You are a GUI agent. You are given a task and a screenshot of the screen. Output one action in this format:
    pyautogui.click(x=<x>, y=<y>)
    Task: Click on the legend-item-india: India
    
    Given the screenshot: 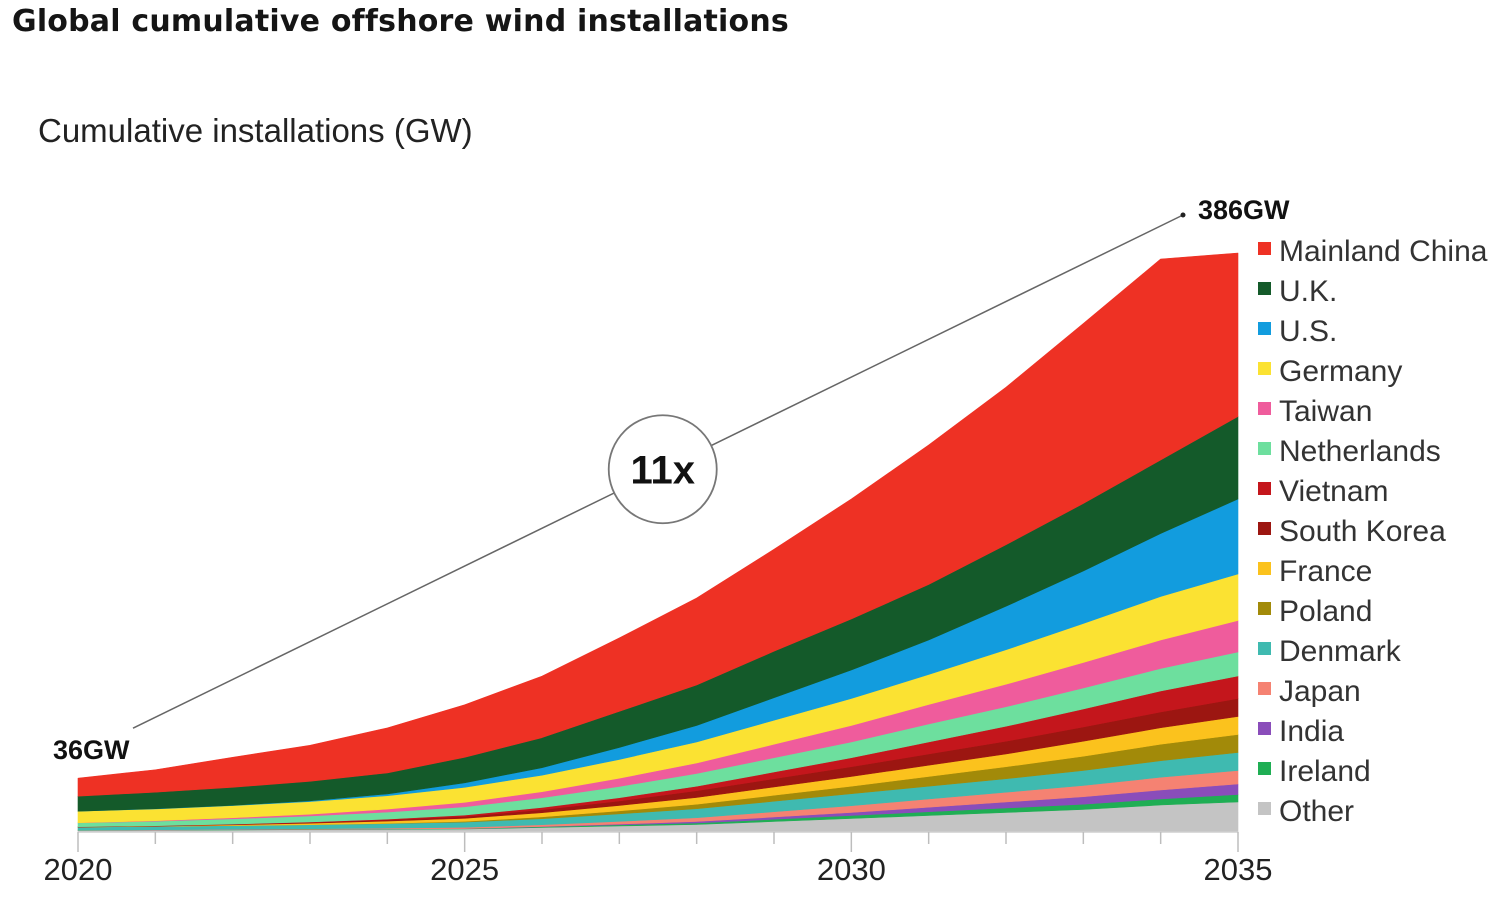 What is the action you would take?
    pyautogui.click(x=1301, y=731)
    